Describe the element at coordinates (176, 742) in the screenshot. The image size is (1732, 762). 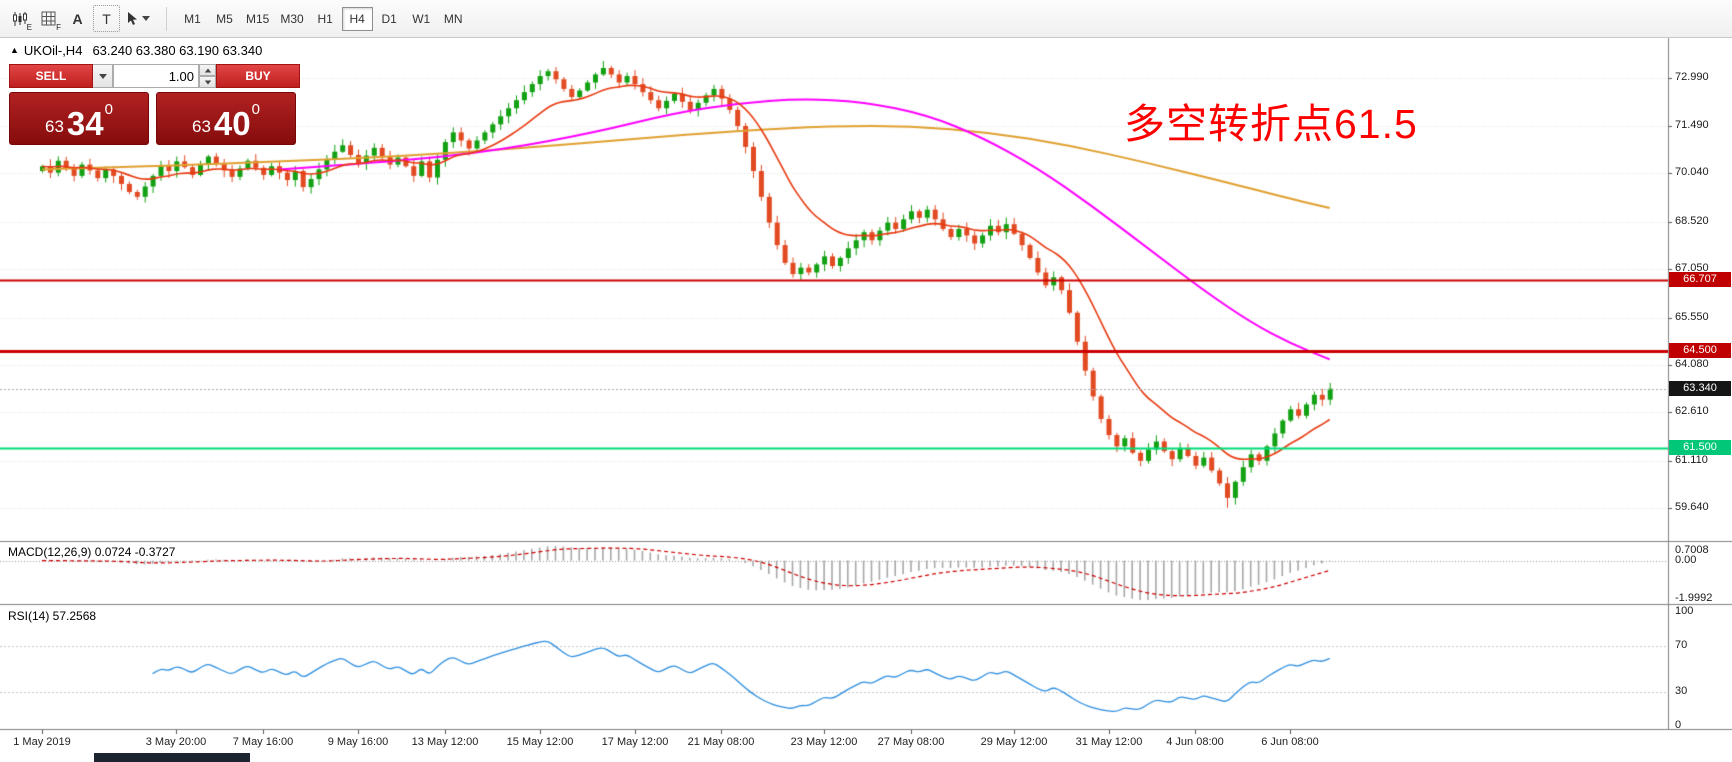
I see `time-axis-label: 3 May 20:00` at that location.